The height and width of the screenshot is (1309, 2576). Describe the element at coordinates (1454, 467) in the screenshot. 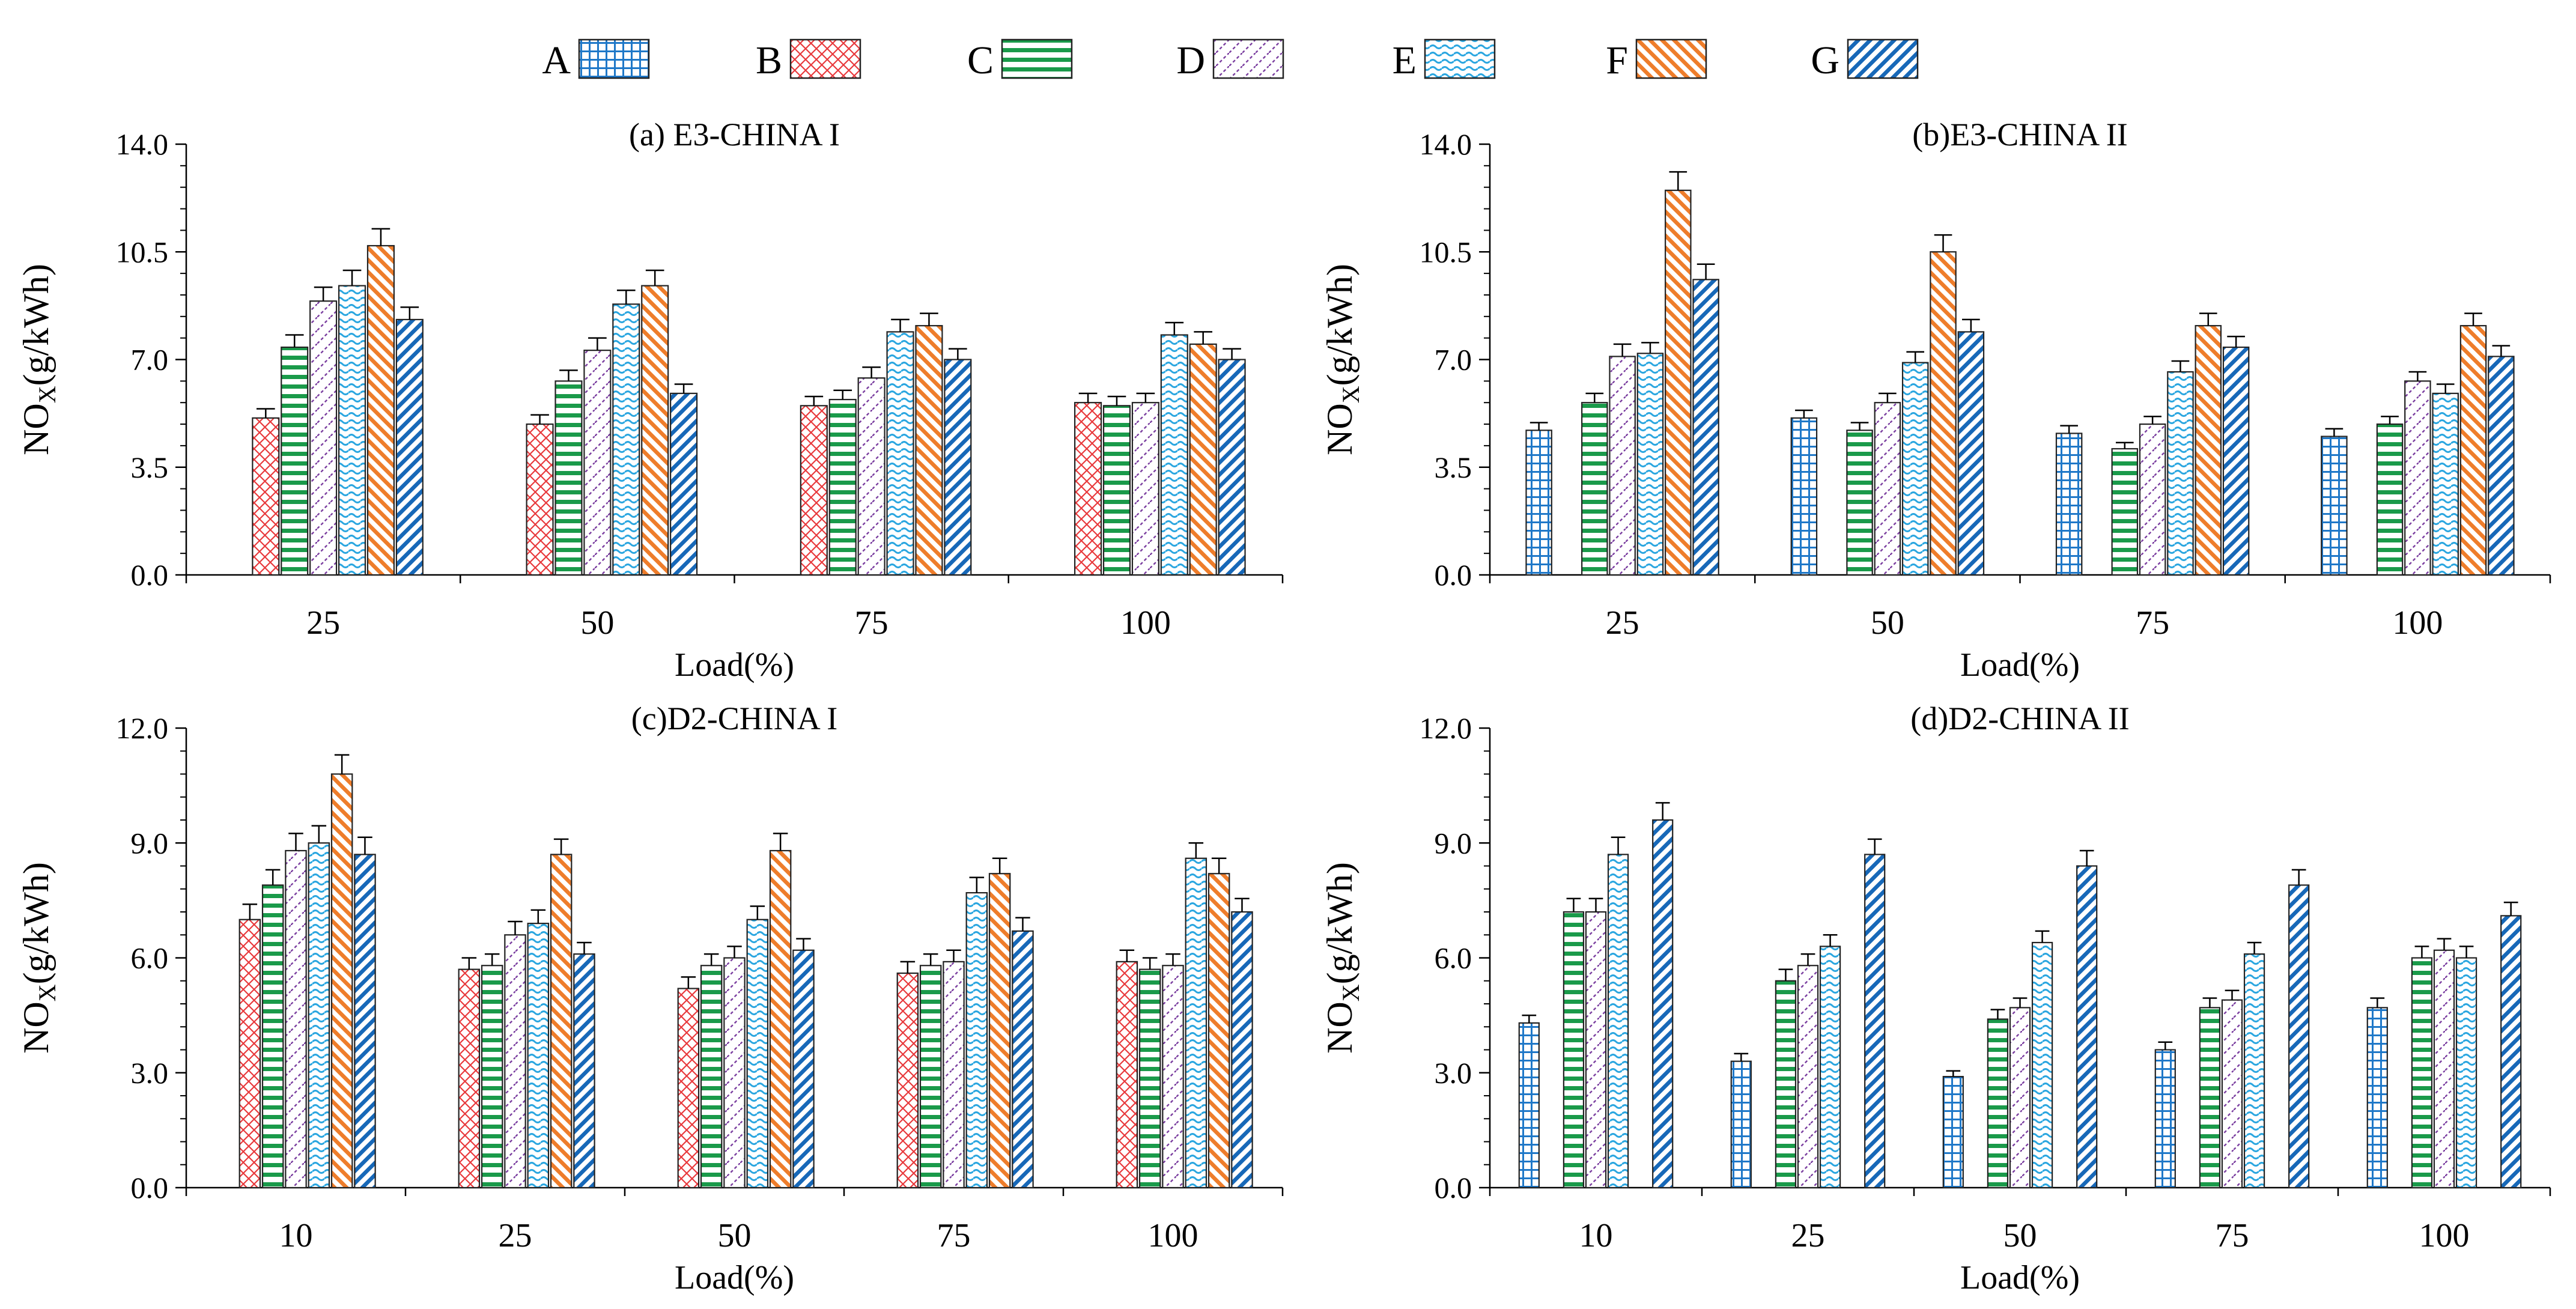

I see `y-tick-label: 3.5` at that location.